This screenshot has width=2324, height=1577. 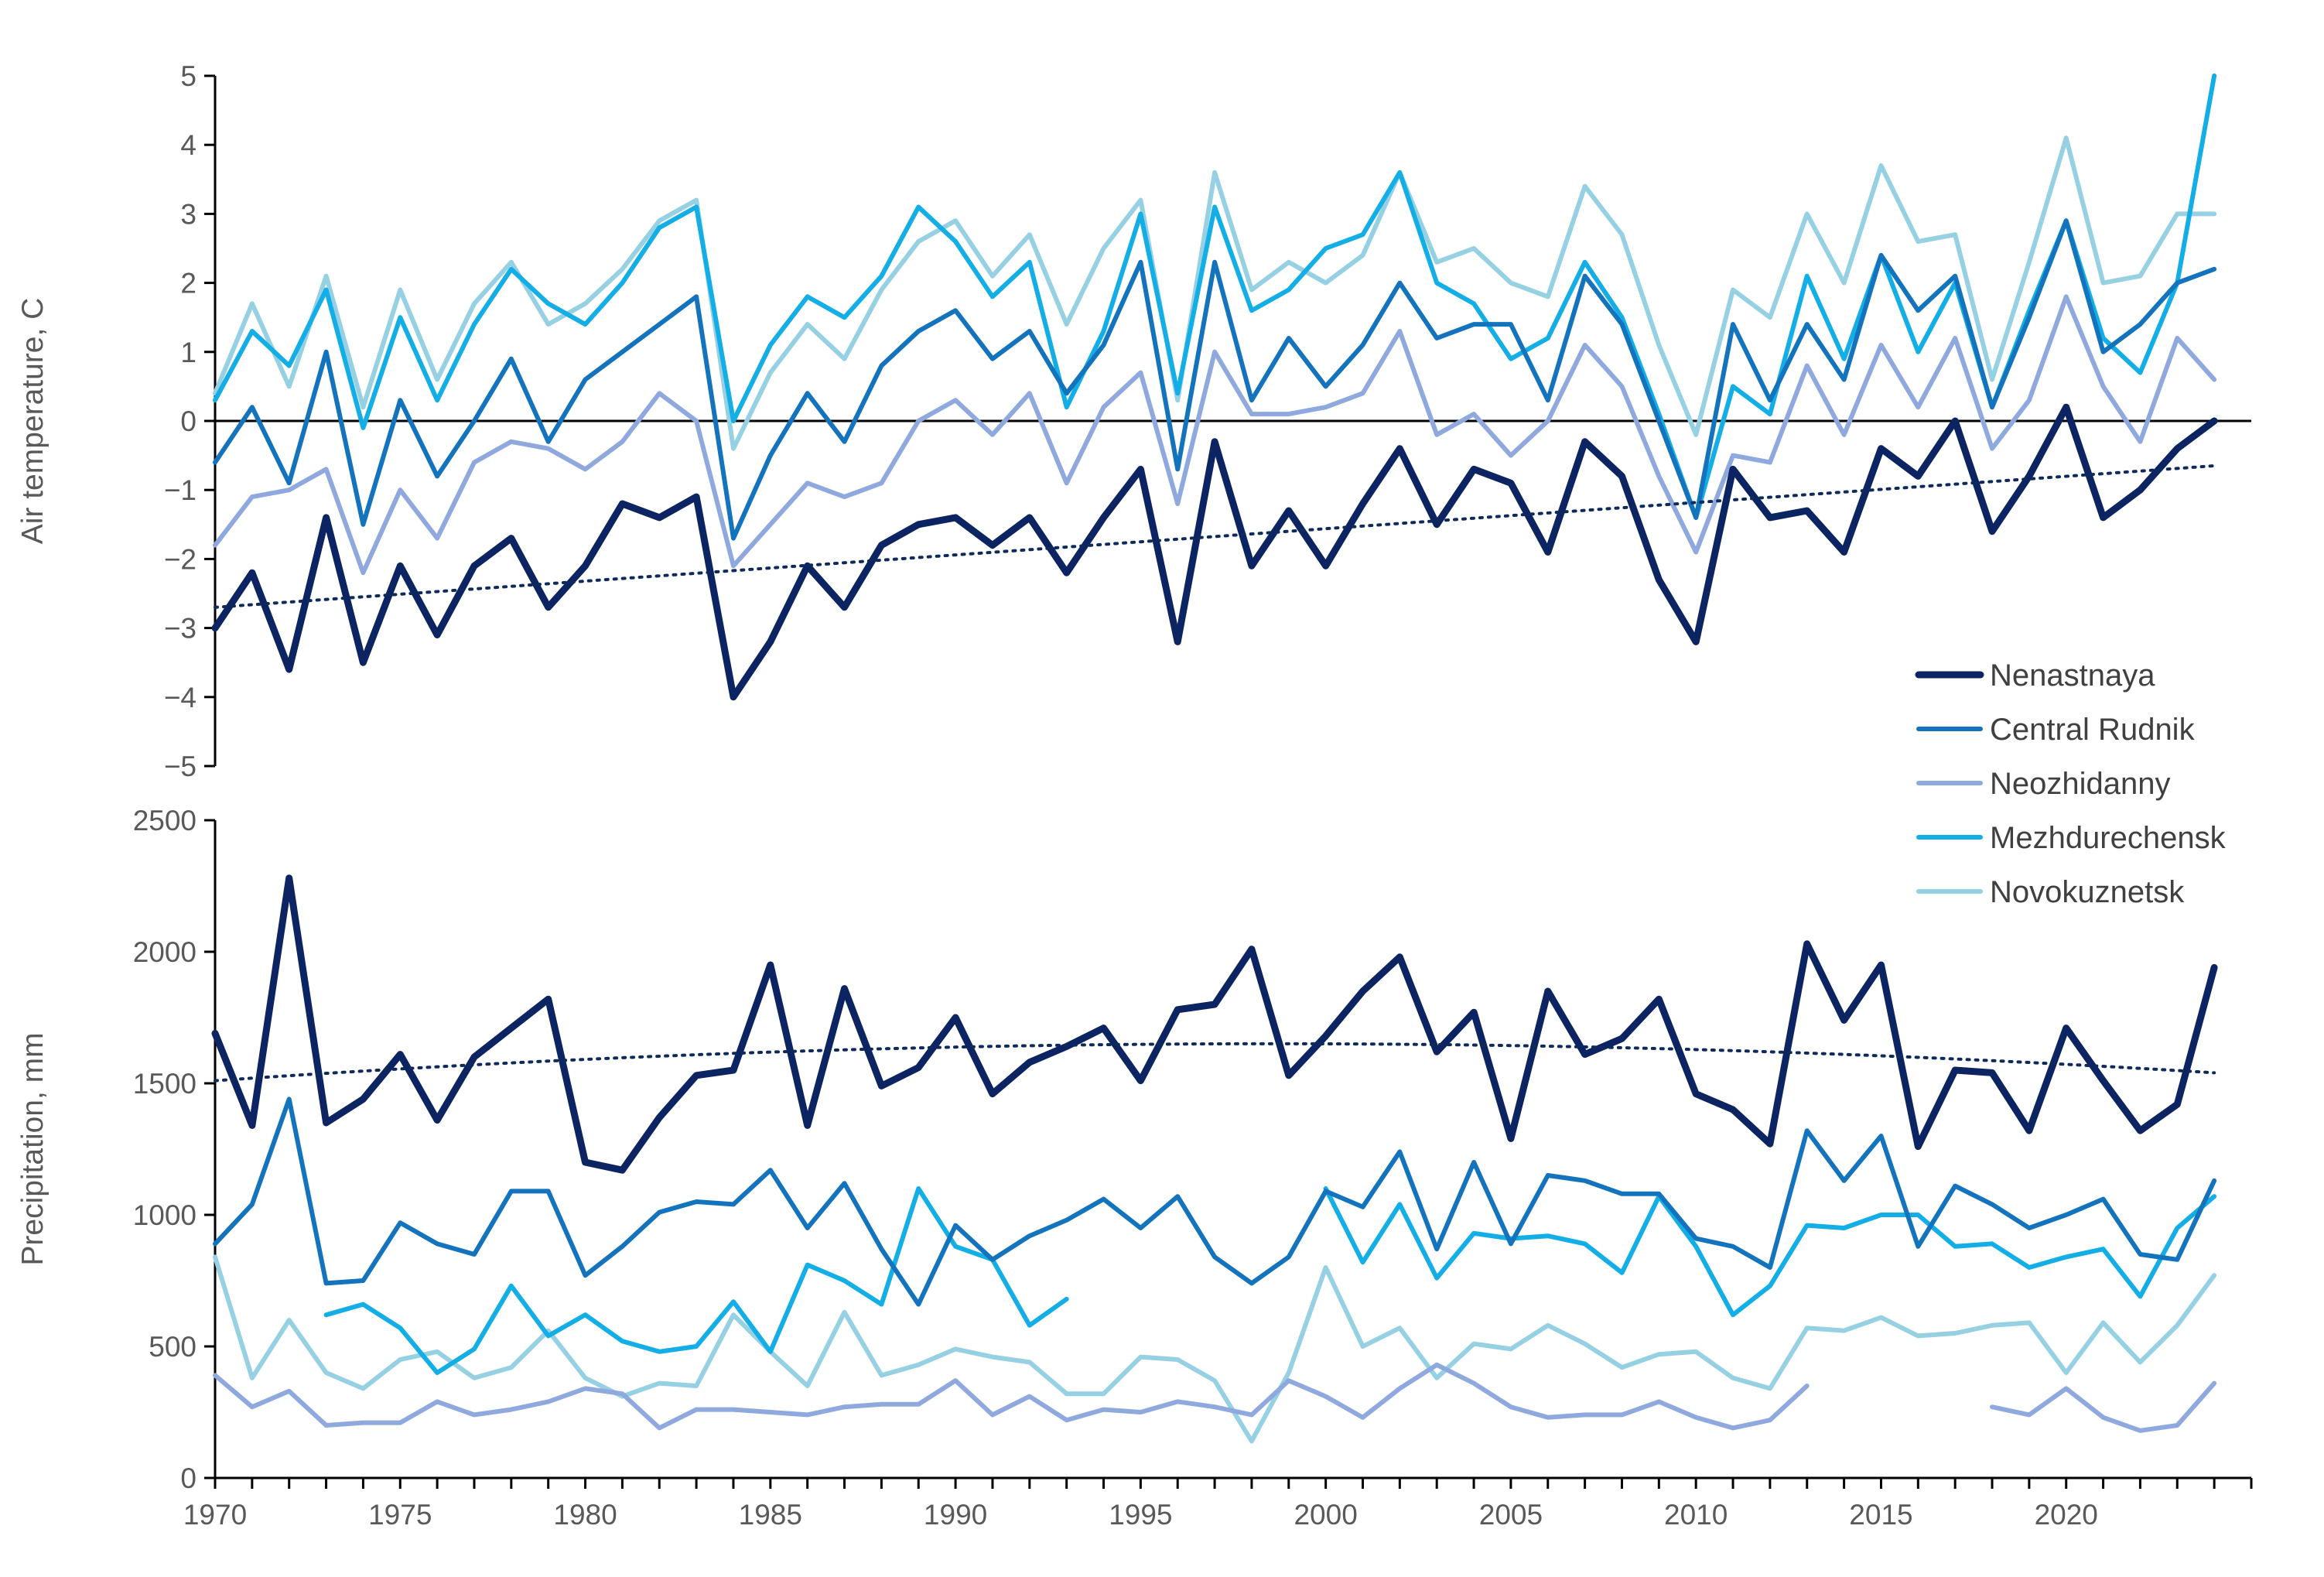 What do you see at coordinates (1140, 1515) in the screenshot?
I see `x-tick-label: 1995` at bounding box center [1140, 1515].